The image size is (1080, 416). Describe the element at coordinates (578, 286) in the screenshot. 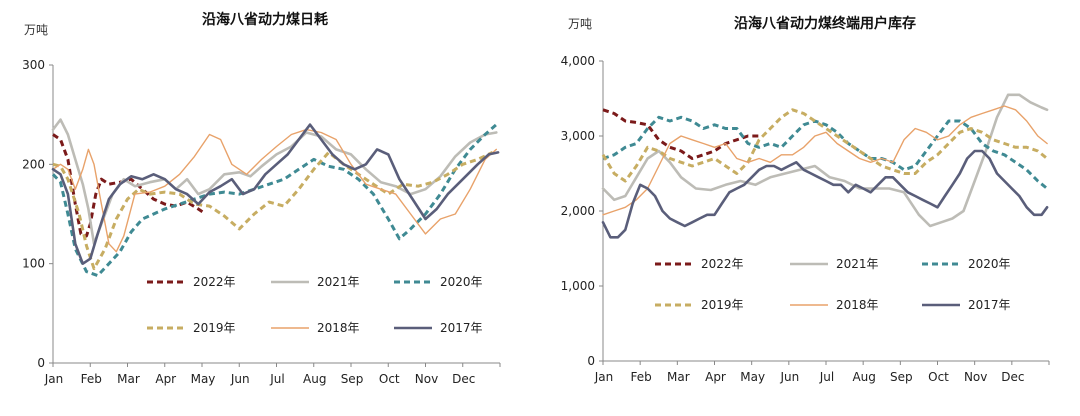

I see `y-tick-label: 1,000` at that location.